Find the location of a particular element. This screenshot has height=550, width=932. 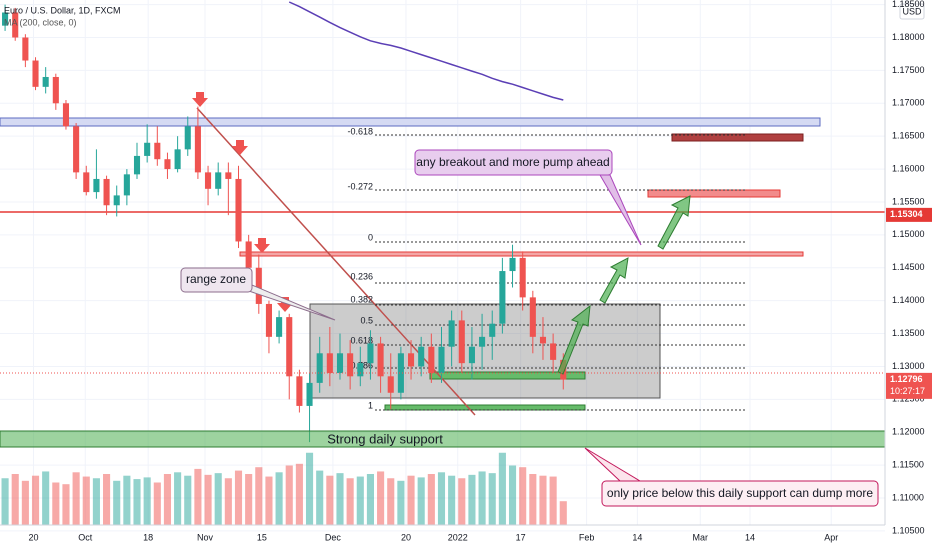

price-tag-text: 1.12796 is located at coordinates (906, 379).